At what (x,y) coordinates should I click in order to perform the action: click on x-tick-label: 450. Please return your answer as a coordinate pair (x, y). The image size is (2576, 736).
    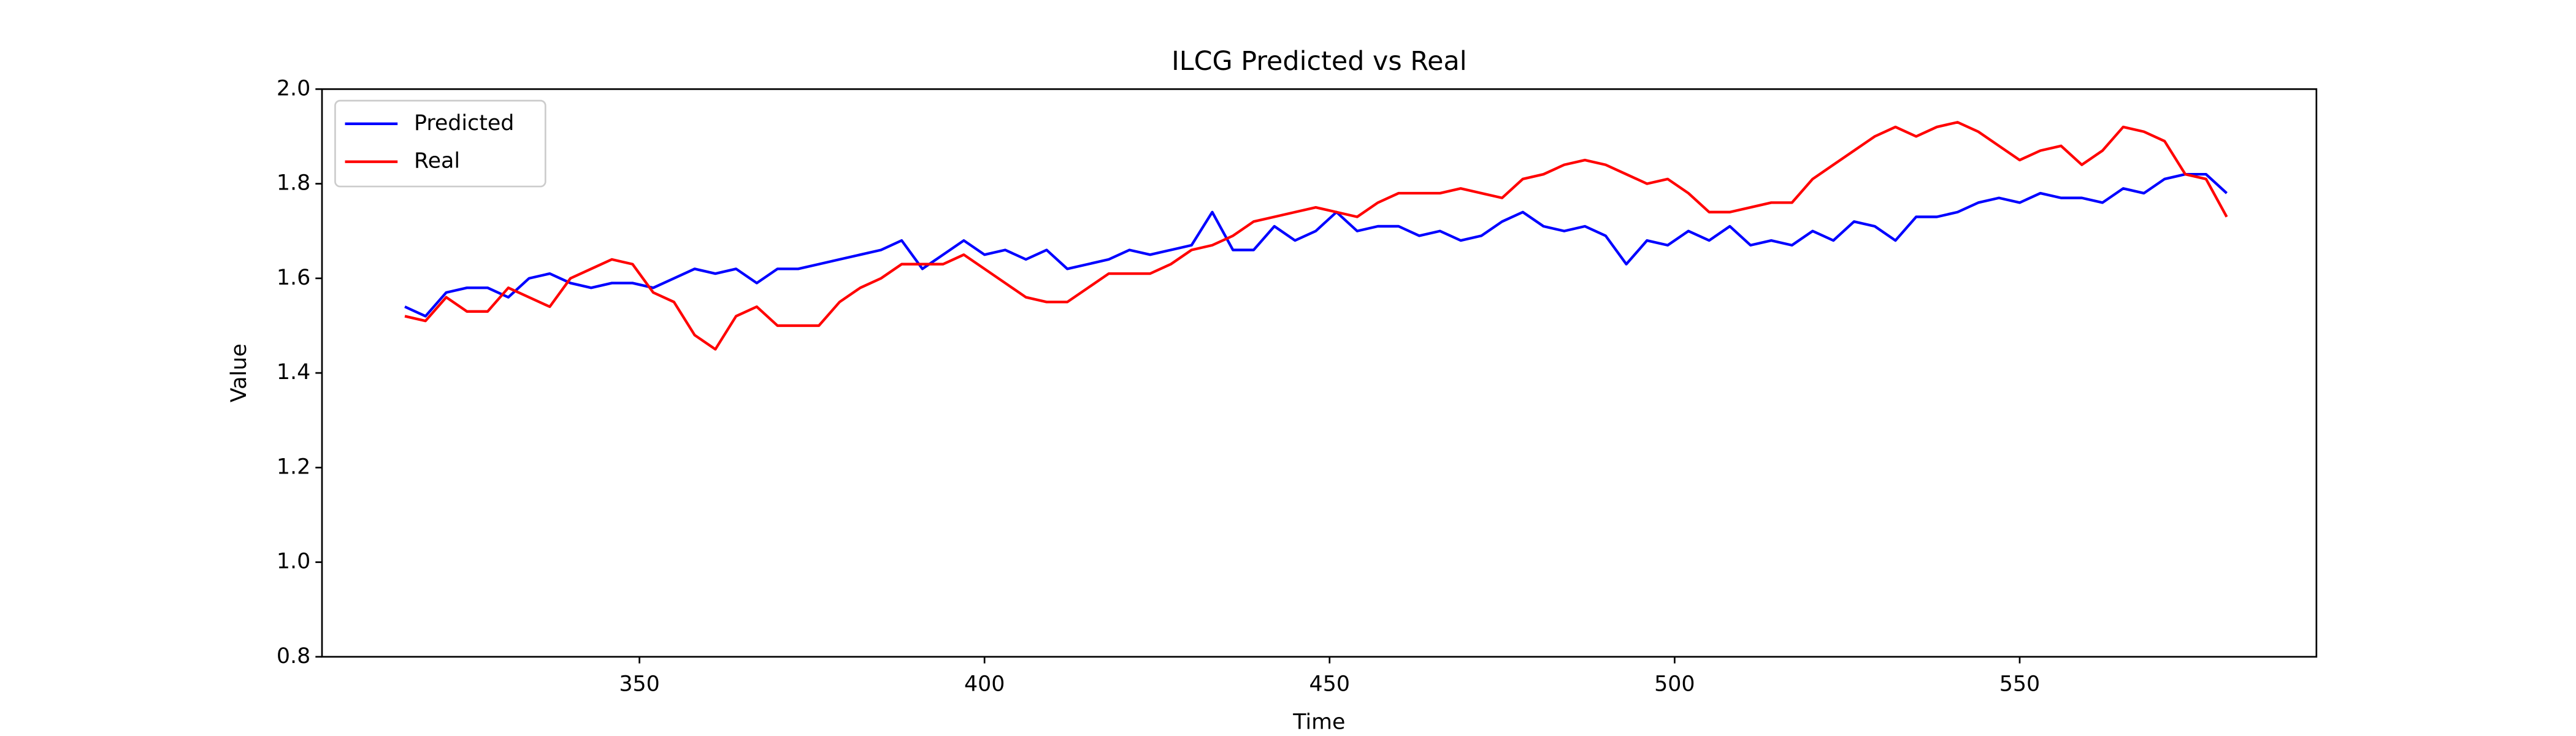
    Looking at the image, I should click on (1329, 684).